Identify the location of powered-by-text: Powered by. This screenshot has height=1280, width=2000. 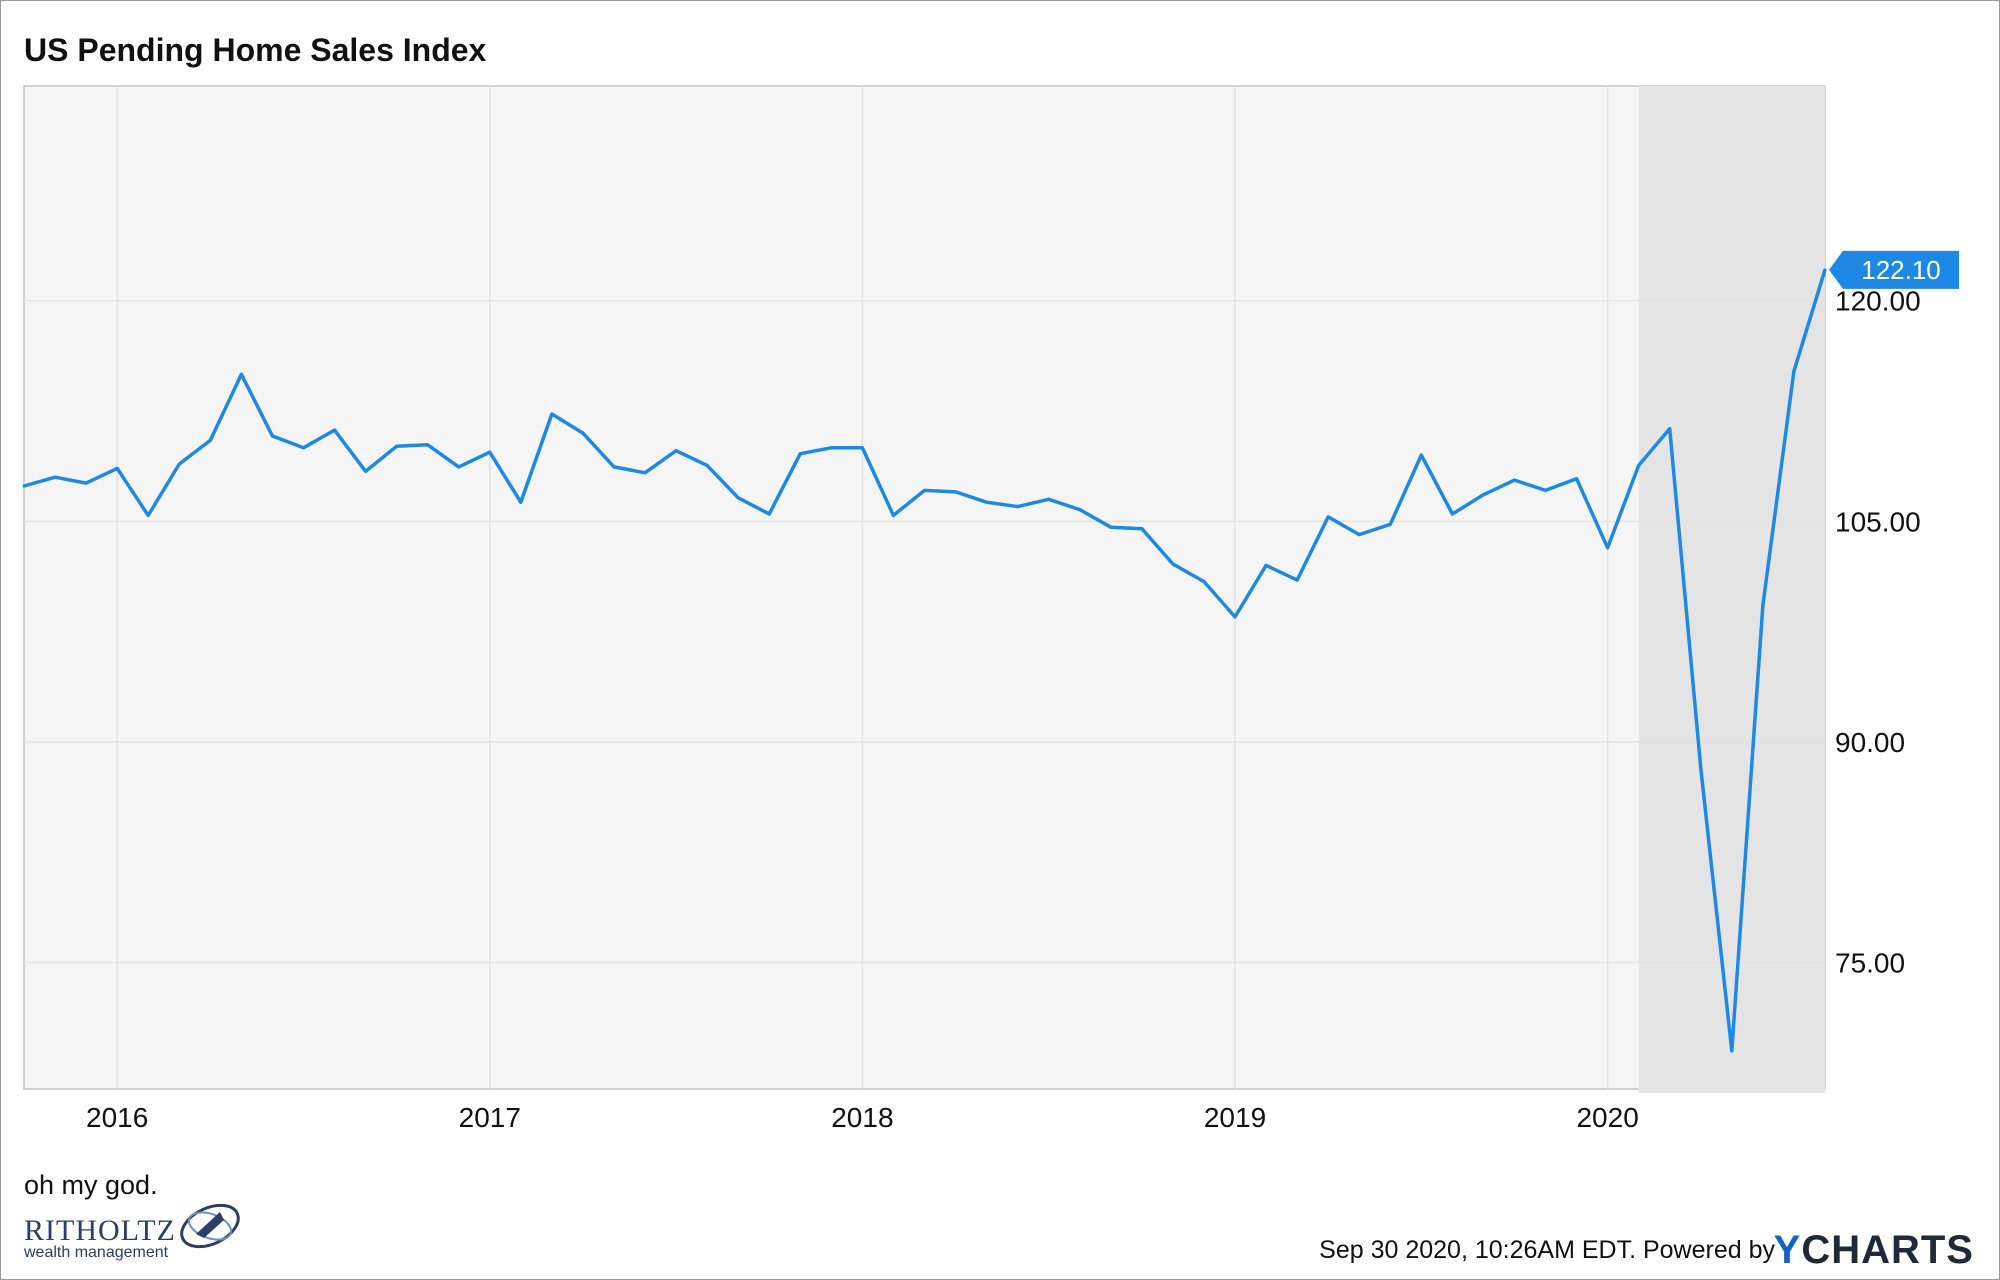
(1708, 1250).